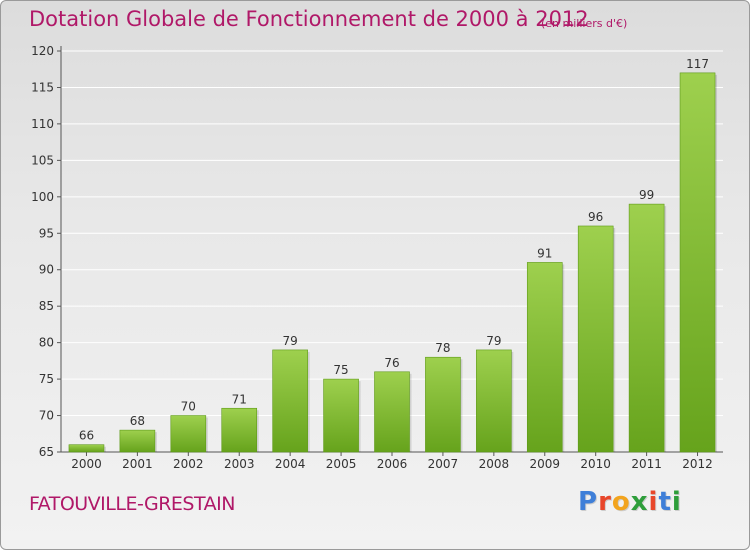  What do you see at coordinates (646, 464) in the screenshot?
I see `x-tick-label: 2011` at bounding box center [646, 464].